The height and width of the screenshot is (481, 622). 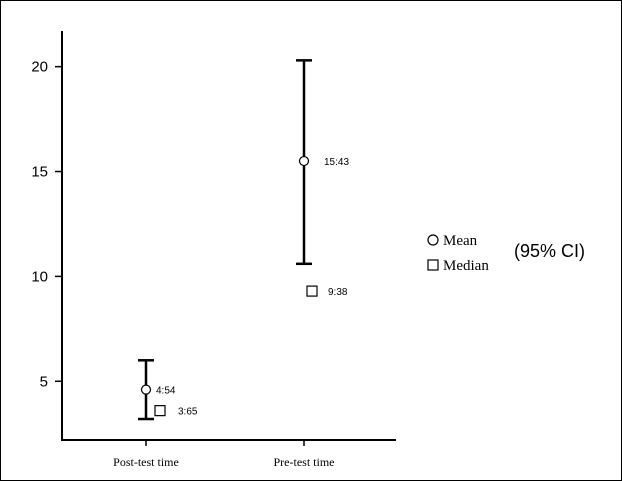 I want to click on mean-data-label: 15:43, so click(x=336, y=162).